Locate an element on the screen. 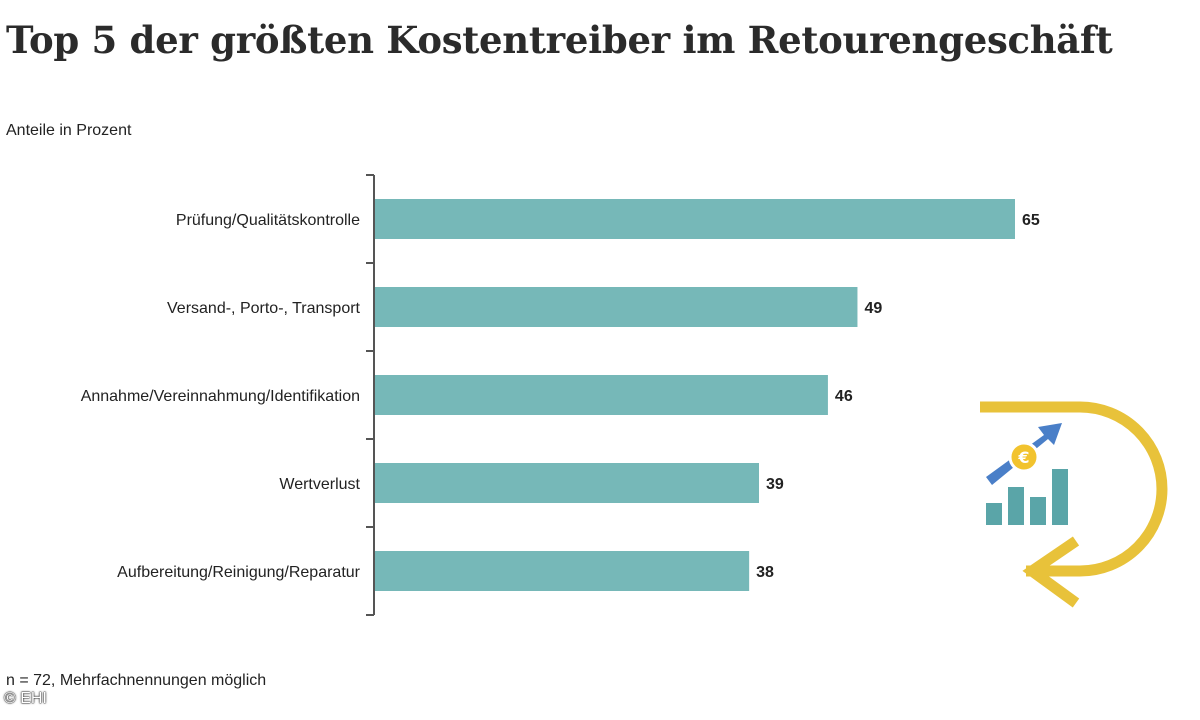 This screenshot has width=1200, height=720. logo-bar-4-icon is located at coordinates (1060, 497).